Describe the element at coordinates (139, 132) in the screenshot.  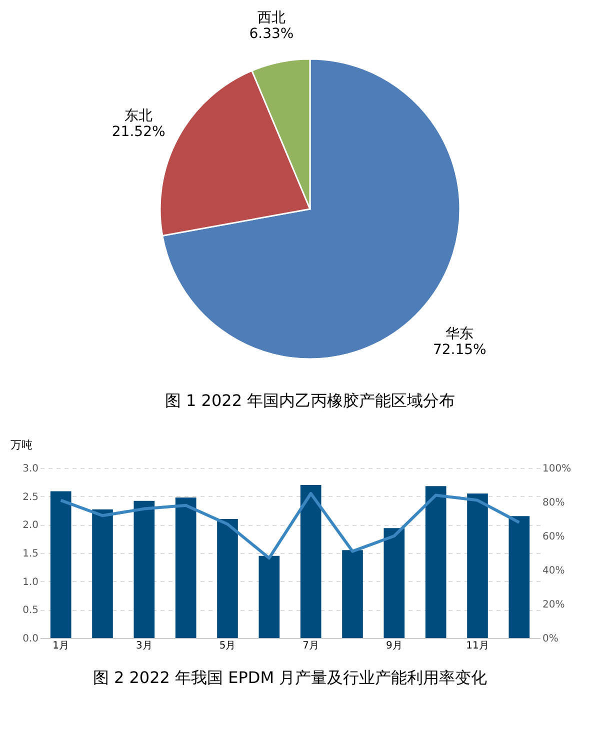
I see `data-label: 21.52%` at that location.